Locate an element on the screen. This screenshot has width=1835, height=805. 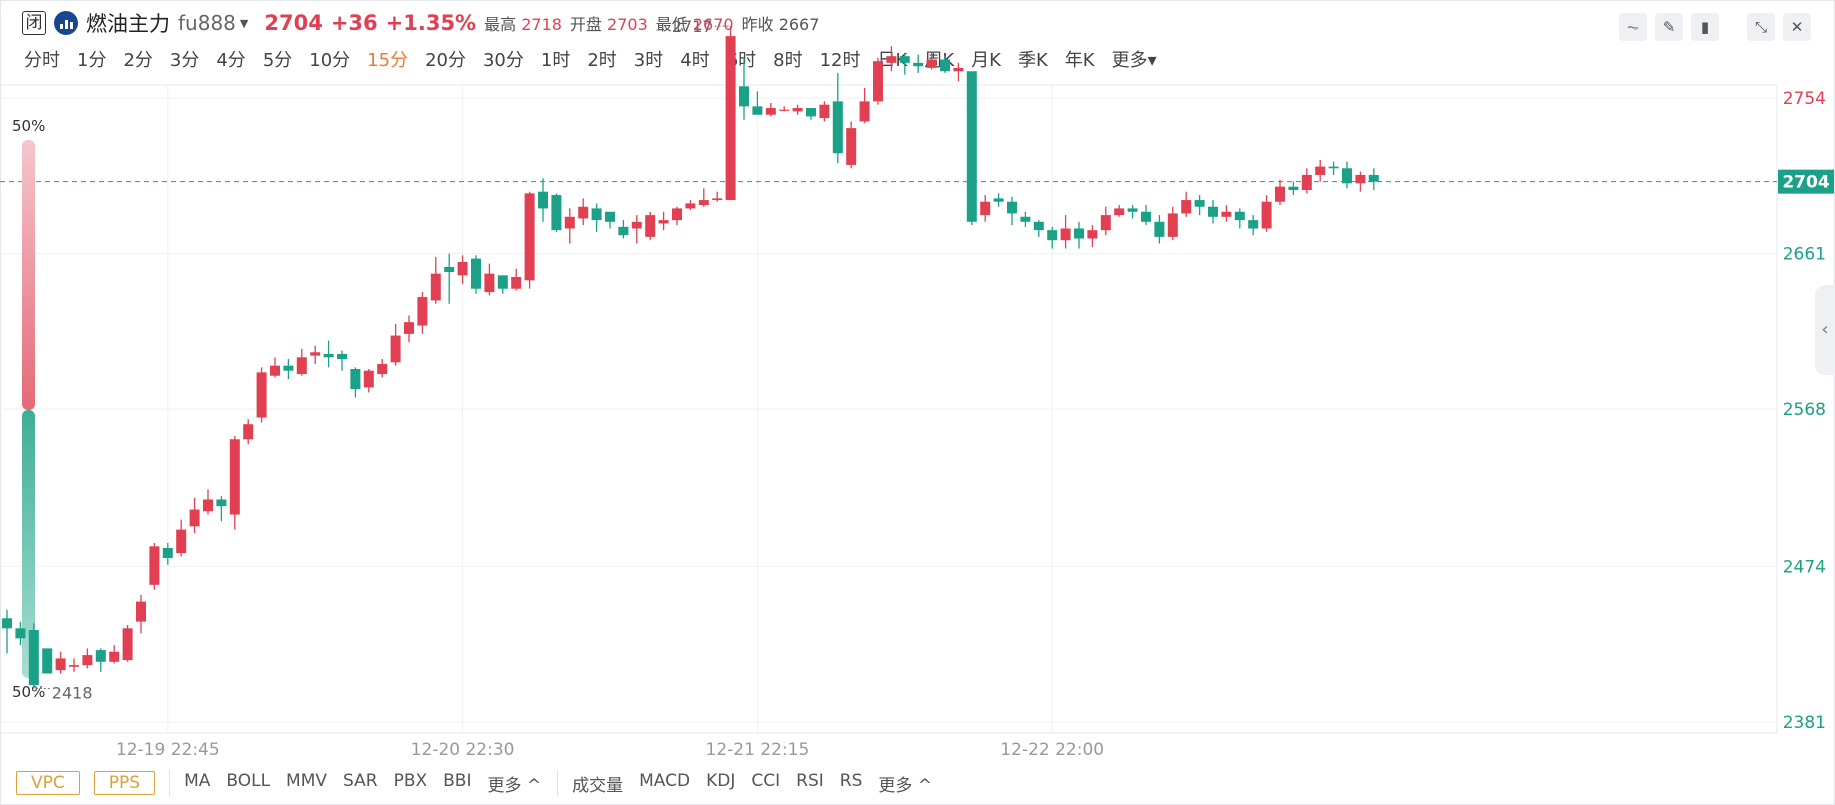
indicator-line-icon: ⏦ is located at coordinates (1633, 27).